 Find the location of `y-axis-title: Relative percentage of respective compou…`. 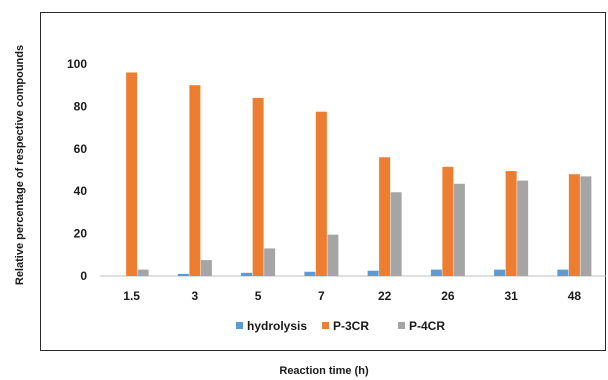

y-axis-title: Relative percentage of respective compou… is located at coordinates (20, 165).